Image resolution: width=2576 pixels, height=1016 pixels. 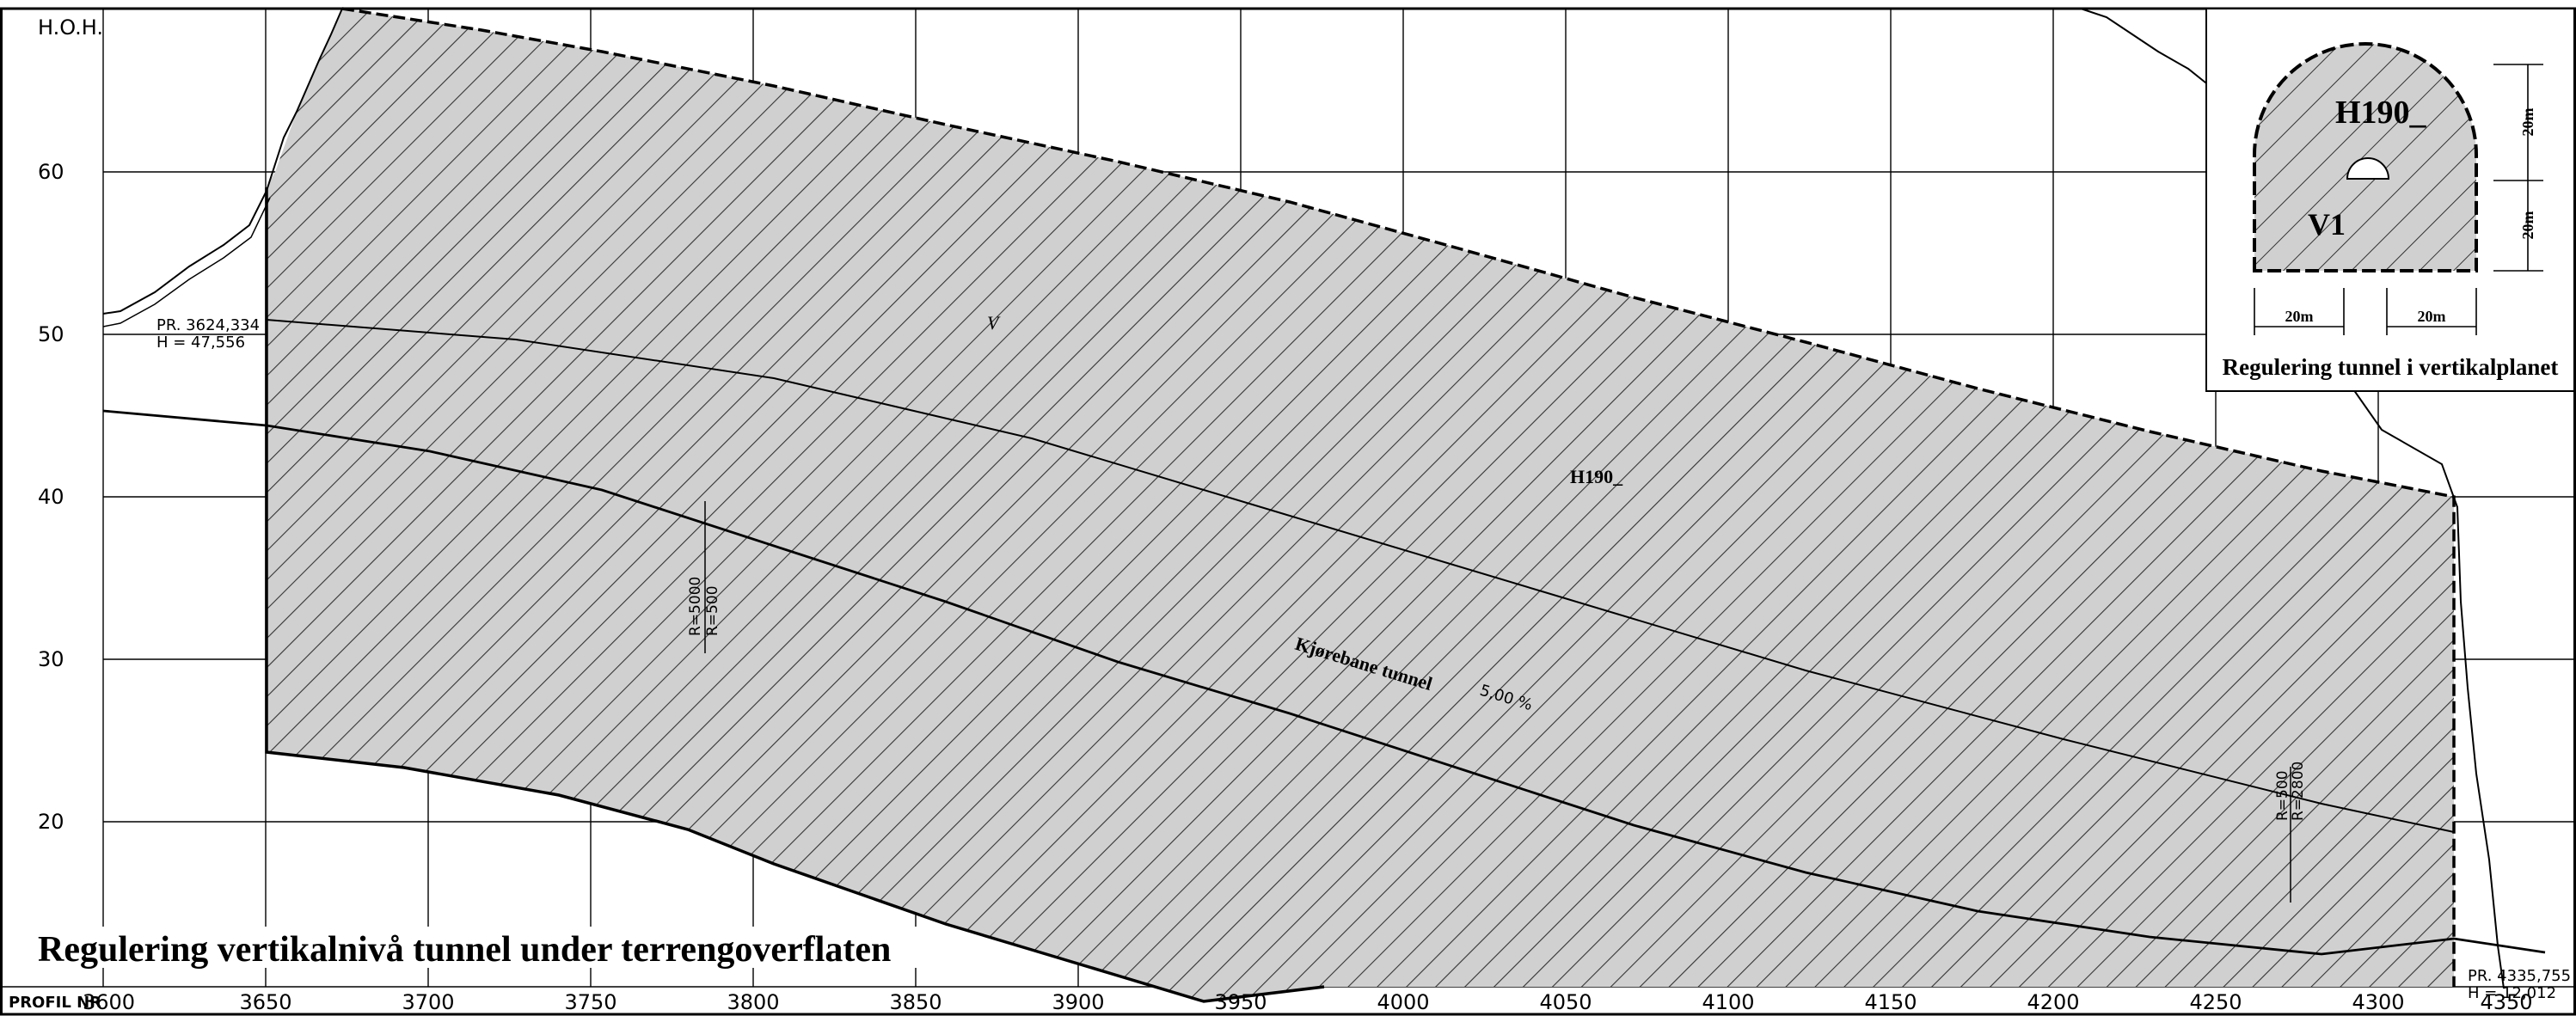 What do you see at coordinates (1566, 1002) in the screenshot?
I see `x-tick-label: 4050` at bounding box center [1566, 1002].